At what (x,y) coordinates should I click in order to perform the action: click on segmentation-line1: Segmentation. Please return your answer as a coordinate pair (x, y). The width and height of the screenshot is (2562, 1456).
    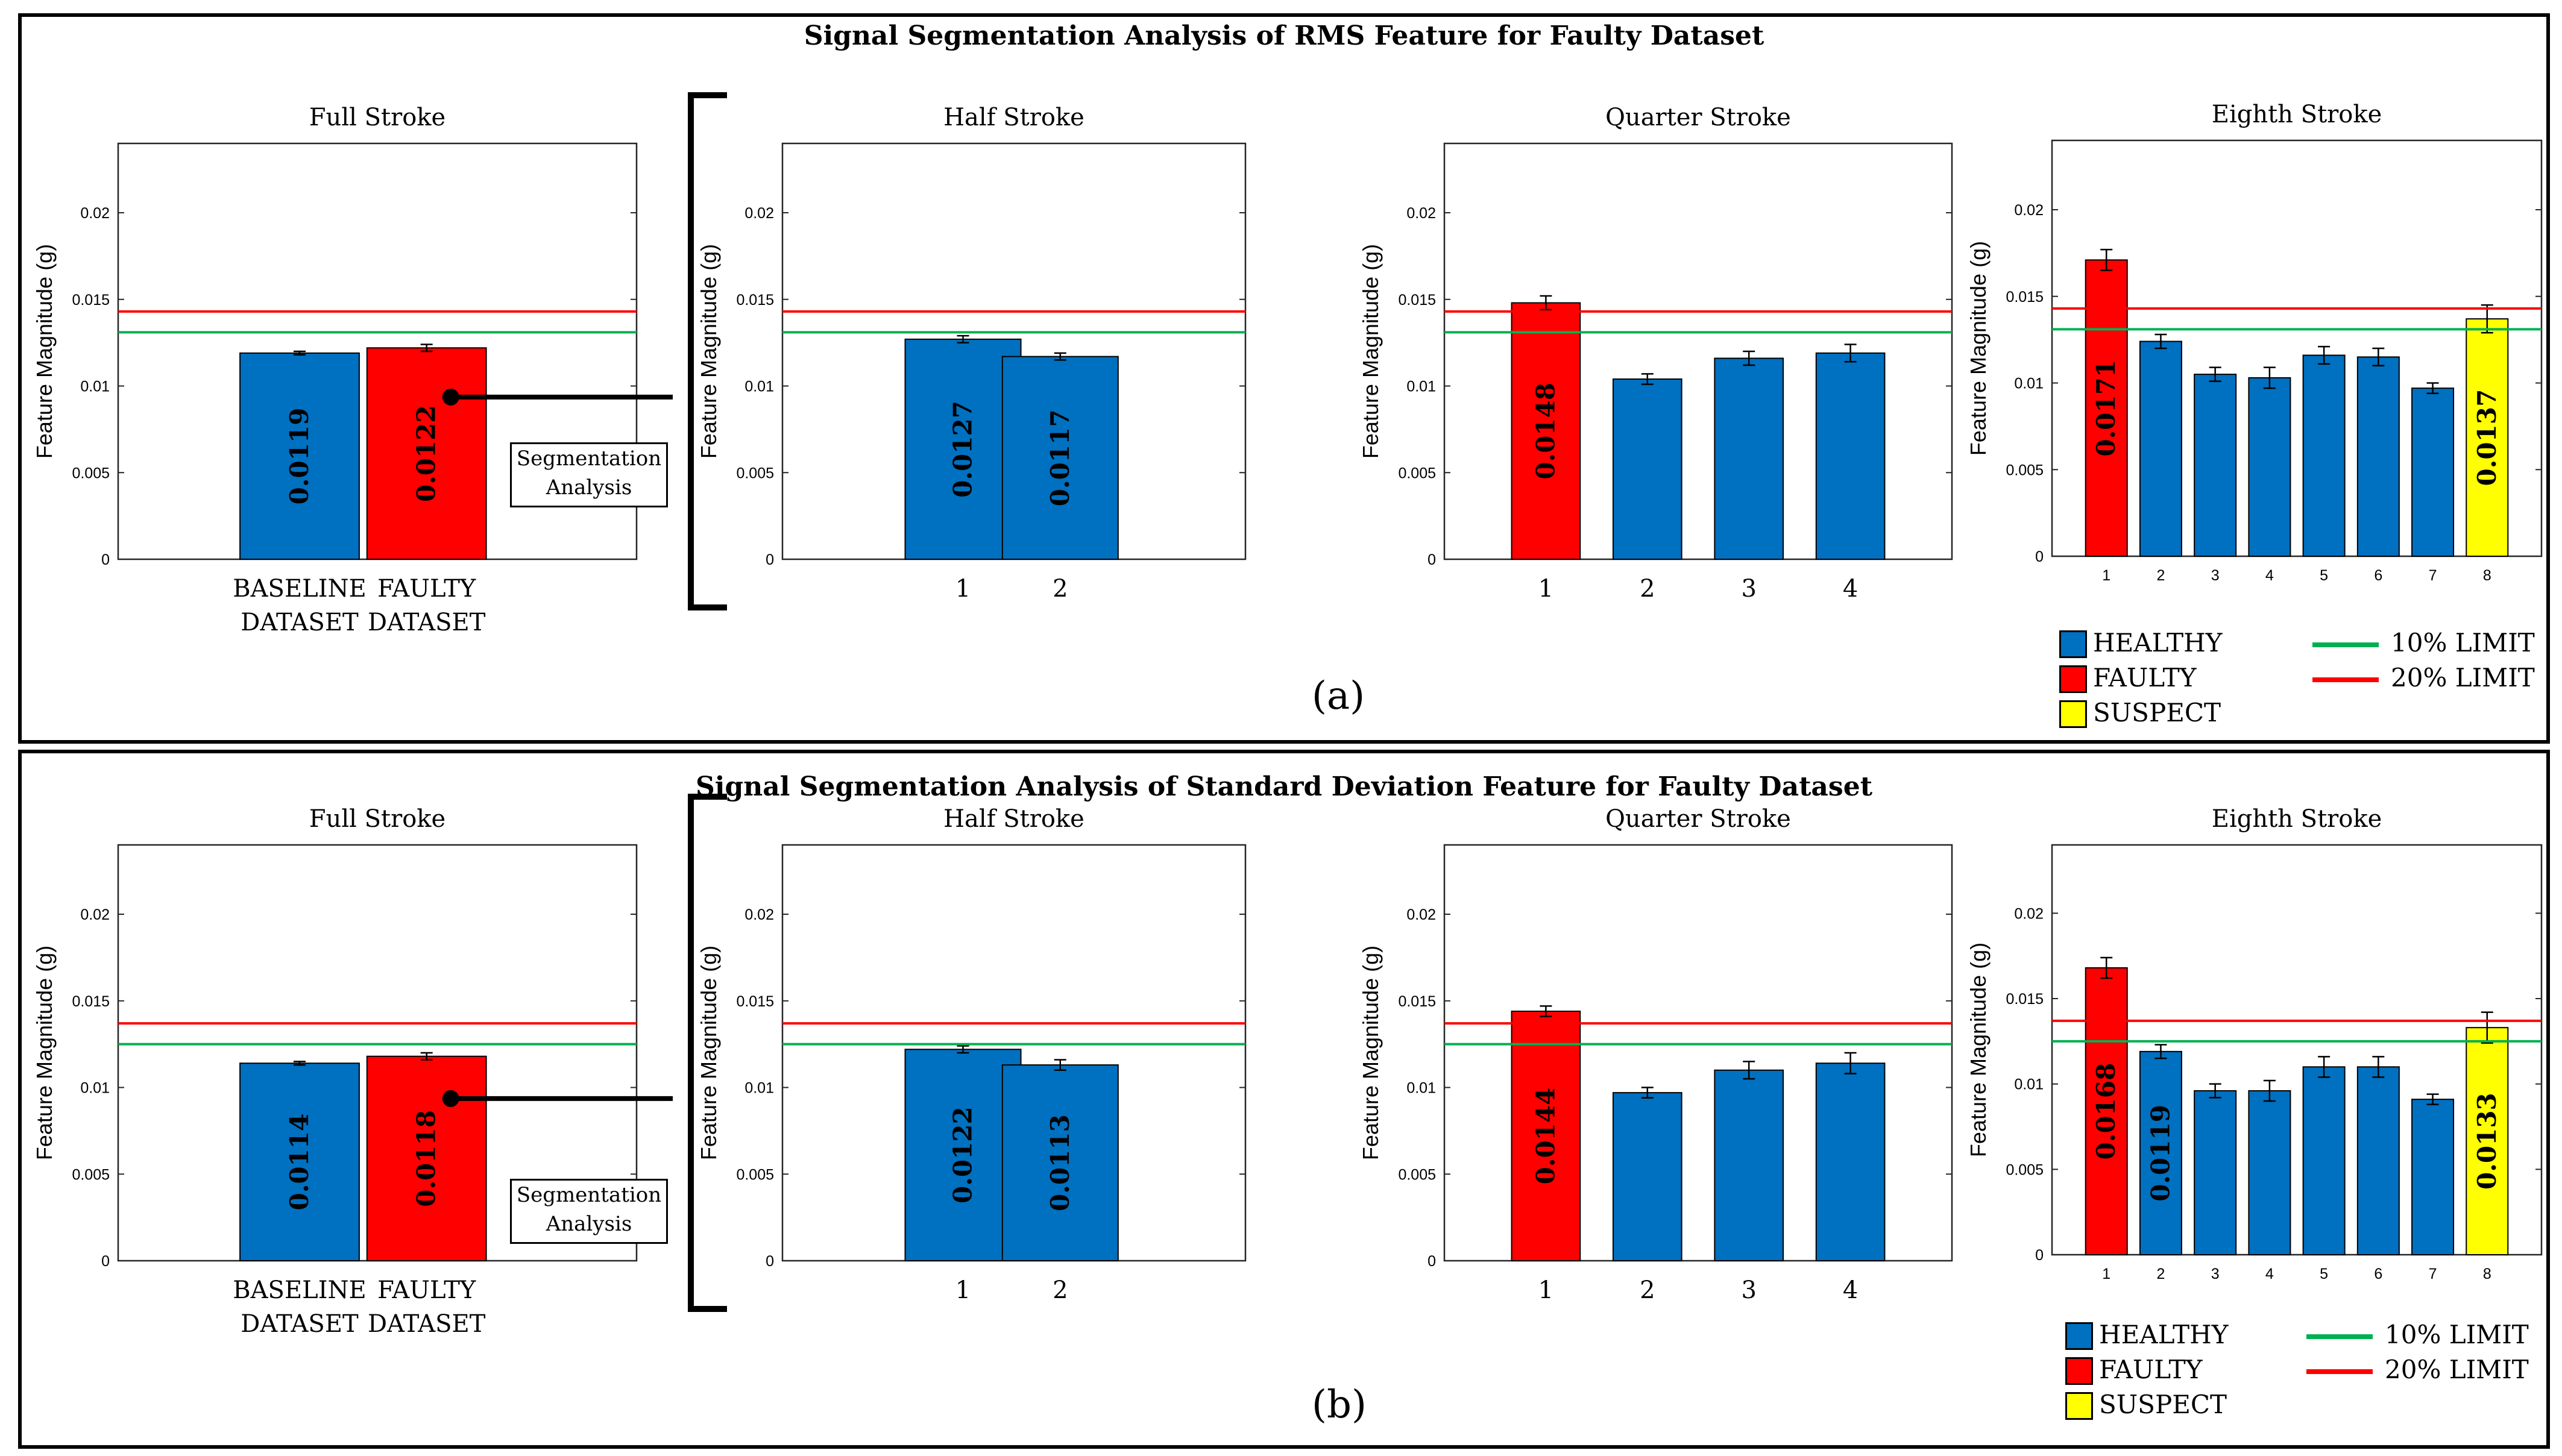
    Looking at the image, I should click on (589, 459).